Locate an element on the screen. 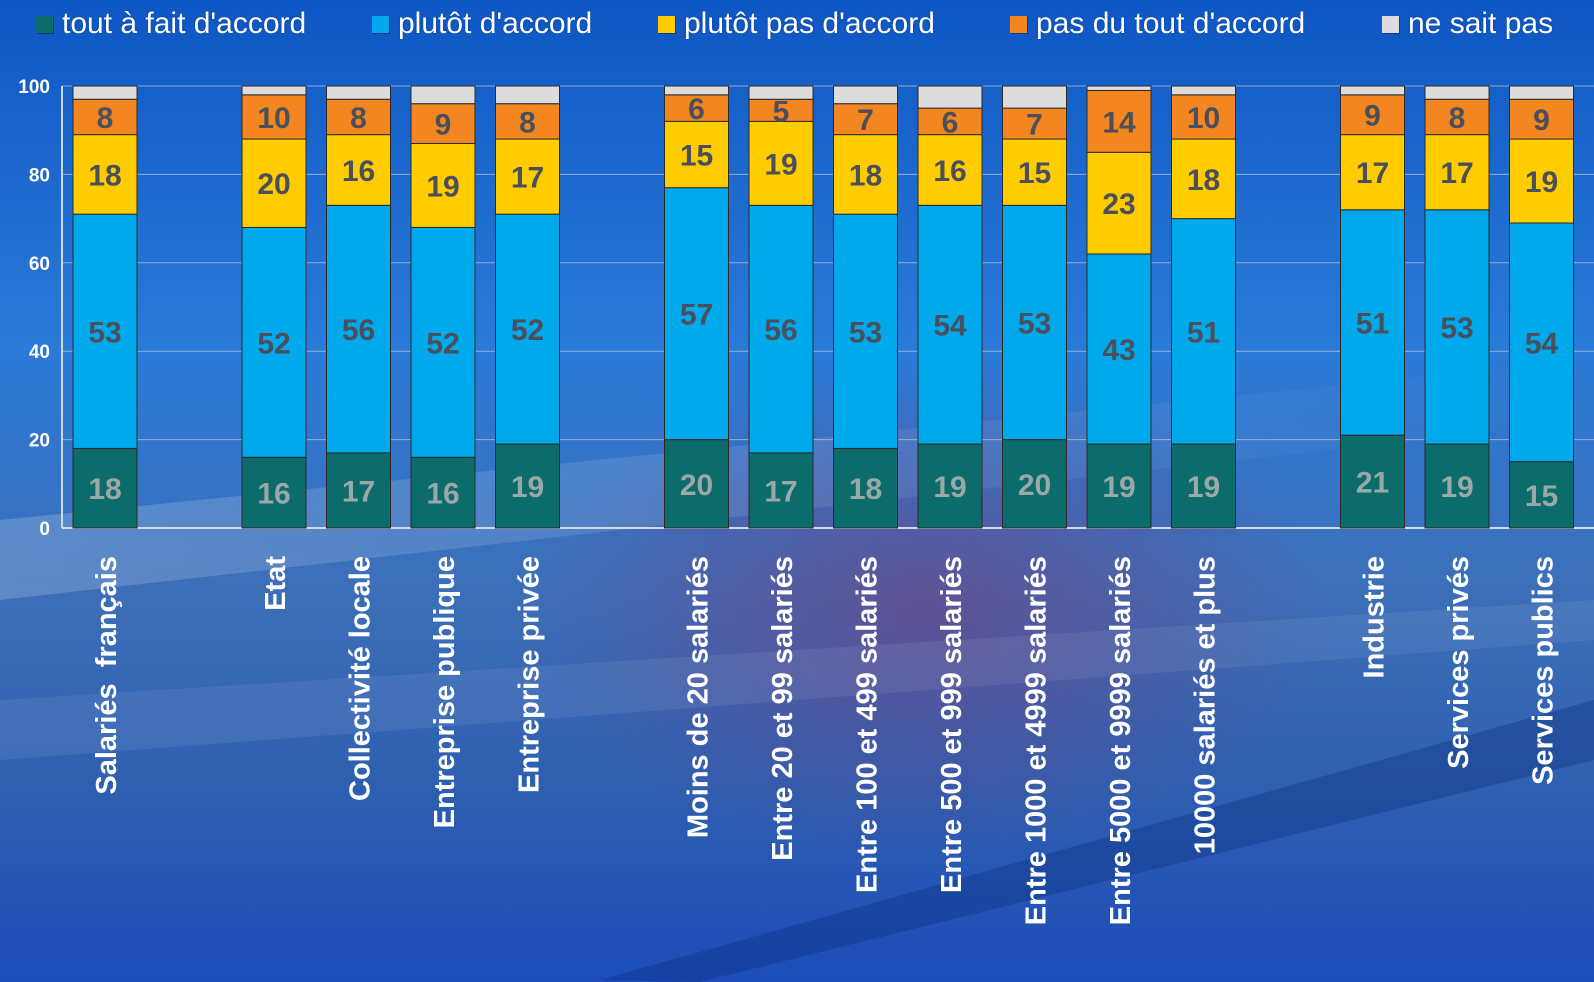  data-label: 15 is located at coordinates (1541, 496).